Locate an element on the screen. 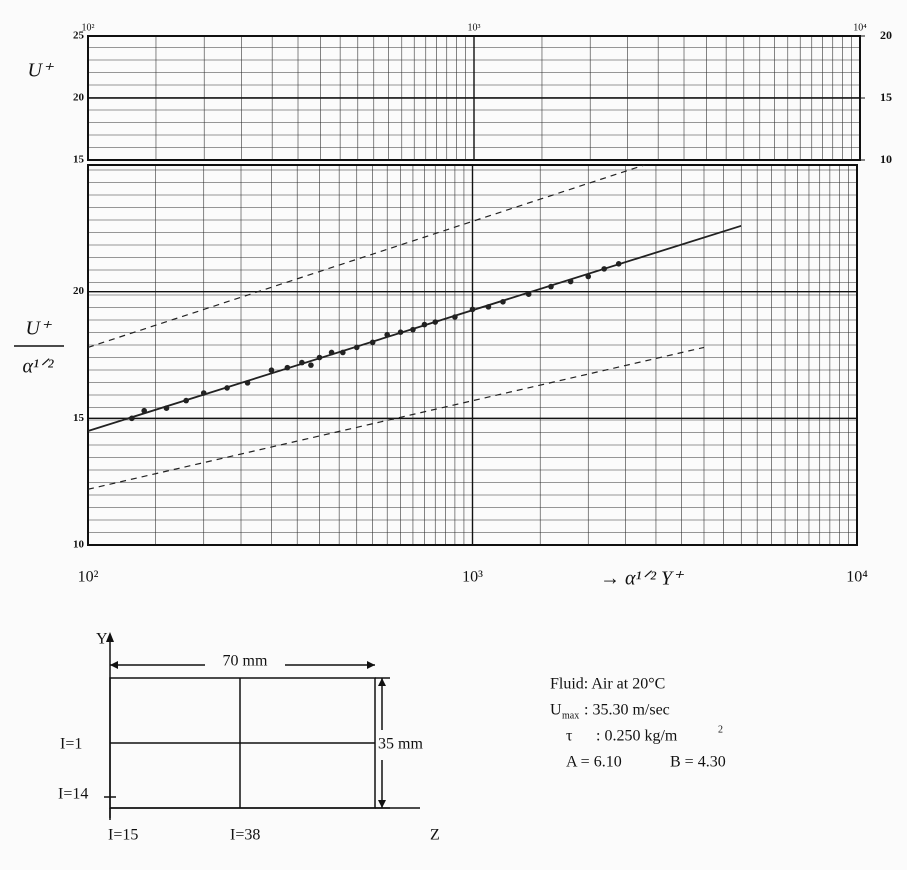  x-axis-label: → α¹ᐟ² Y⁺ is located at coordinates (642, 579).